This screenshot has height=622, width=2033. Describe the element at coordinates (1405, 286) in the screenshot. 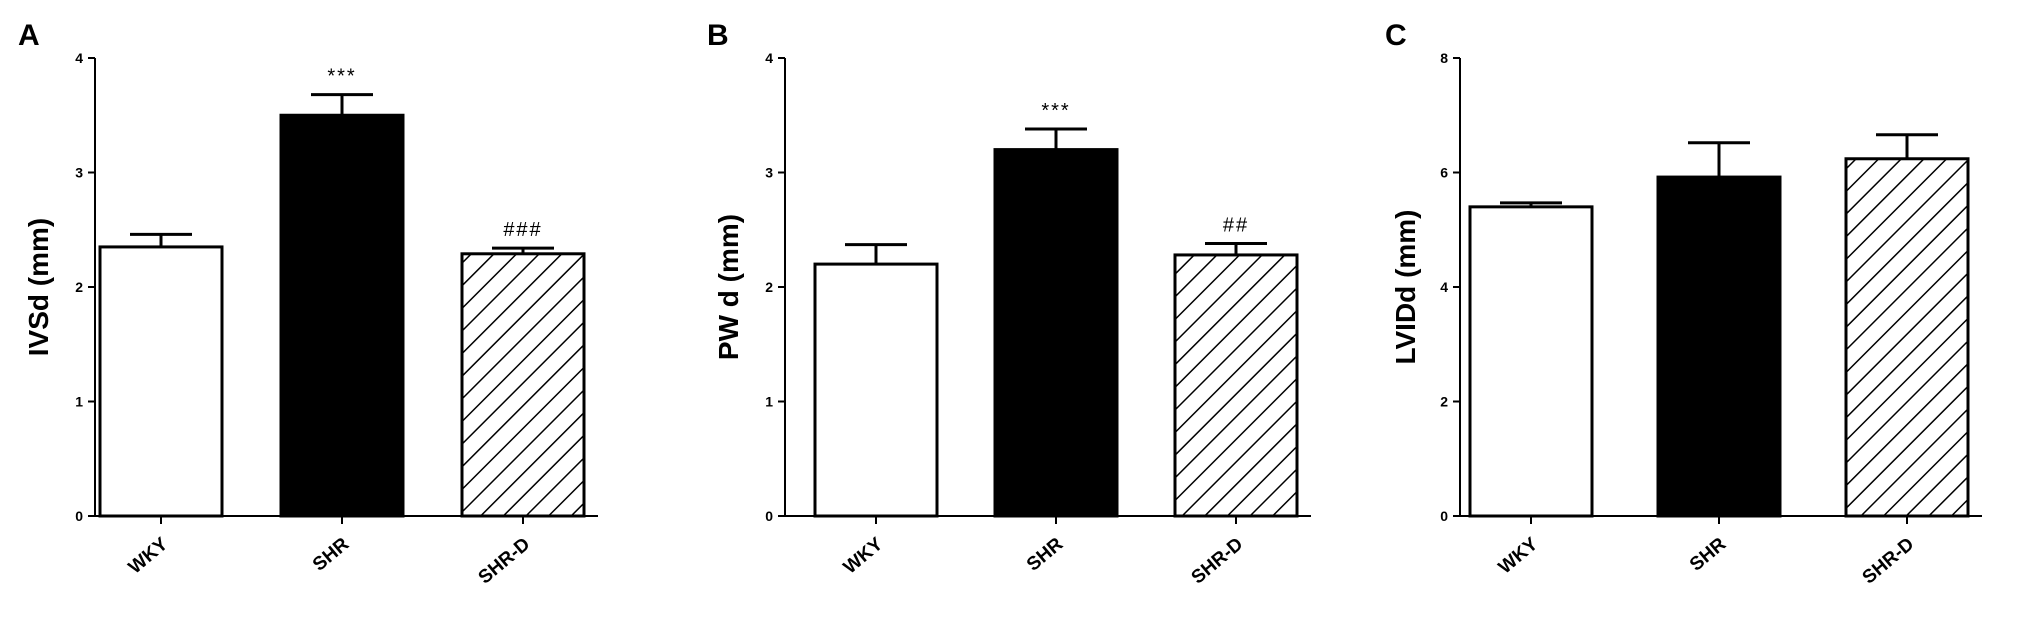

I see `y-axis-label: LVIDd (mm)` at that location.